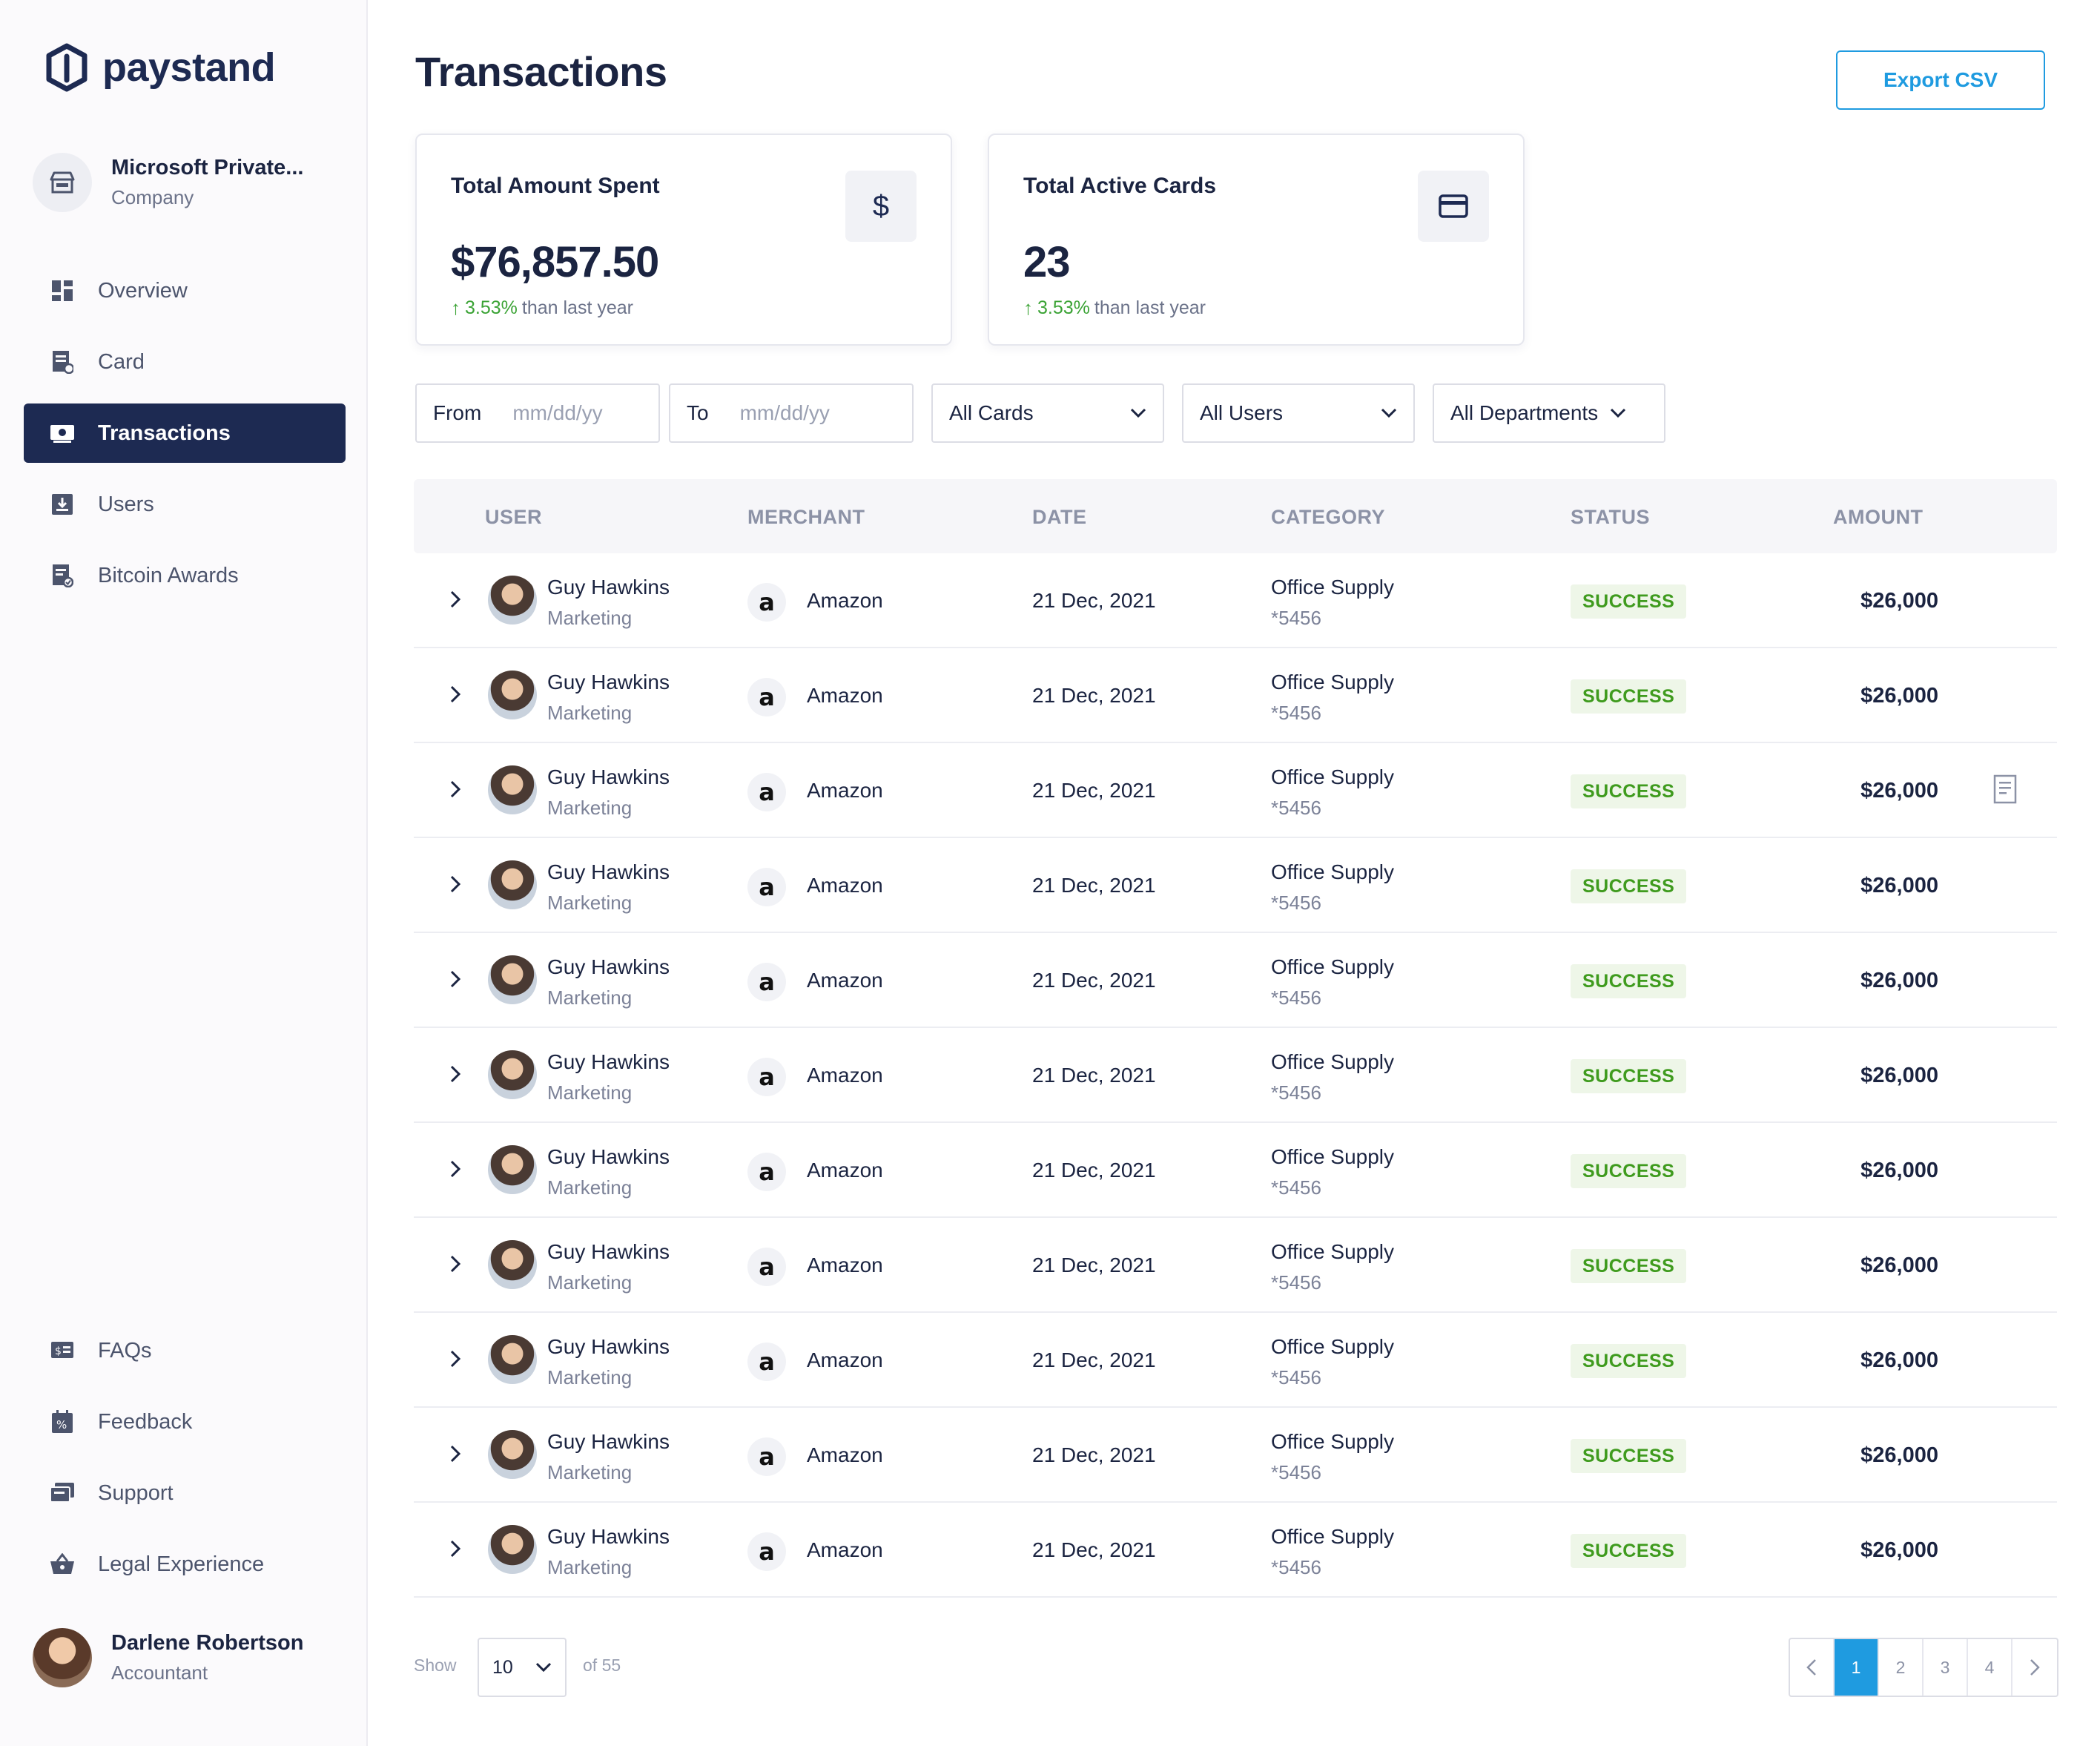  What do you see at coordinates (1879, 517) in the screenshot?
I see `col-header-amount: AMOUNT` at bounding box center [1879, 517].